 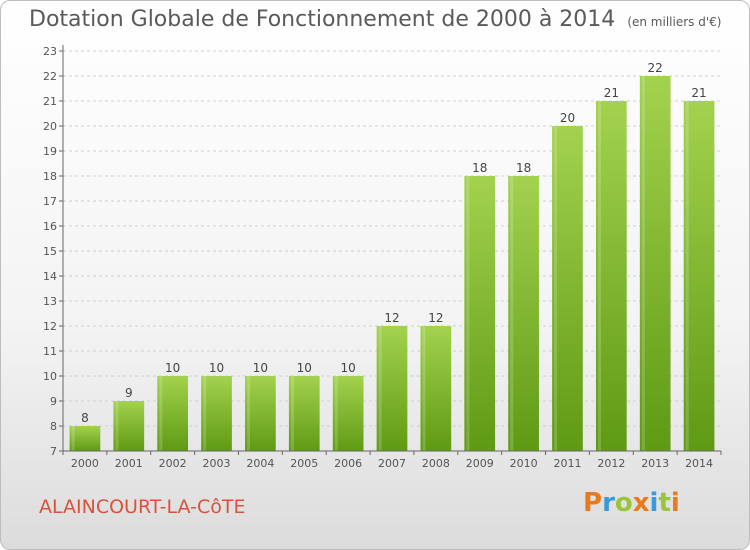 What do you see at coordinates (129, 463) in the screenshot?
I see `x-tick-label: 2001` at bounding box center [129, 463].